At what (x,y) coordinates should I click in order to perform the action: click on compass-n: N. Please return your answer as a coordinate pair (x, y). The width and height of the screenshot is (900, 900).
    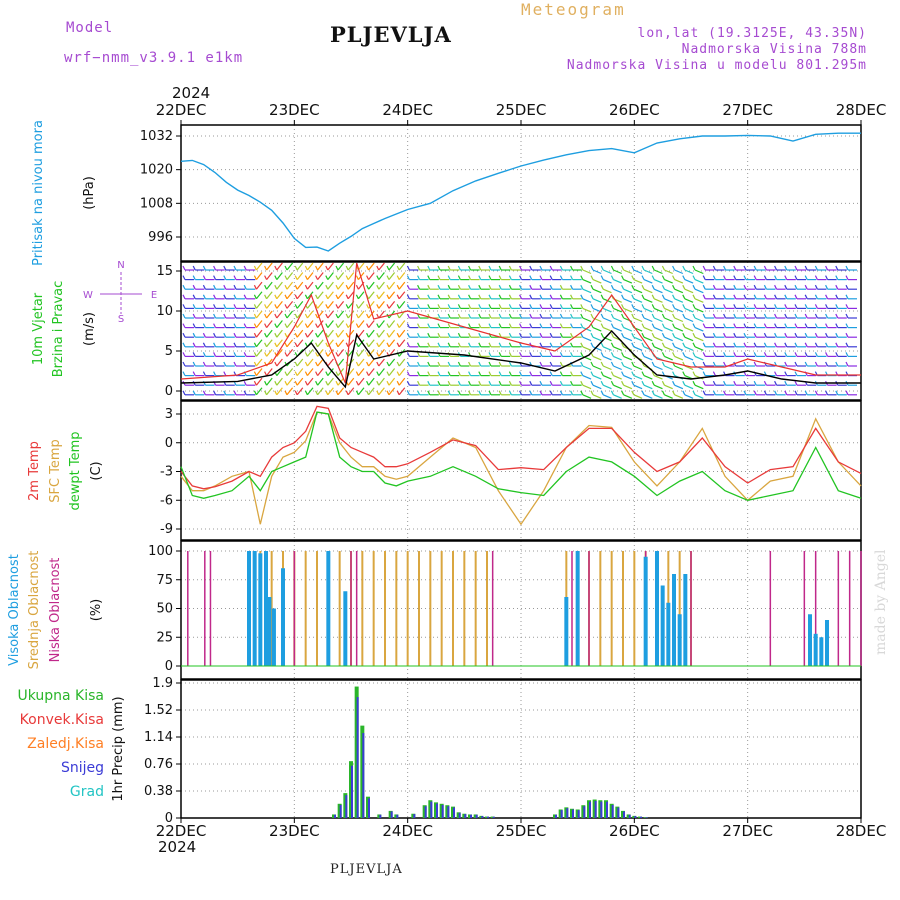
    Looking at the image, I should click on (120, 265).